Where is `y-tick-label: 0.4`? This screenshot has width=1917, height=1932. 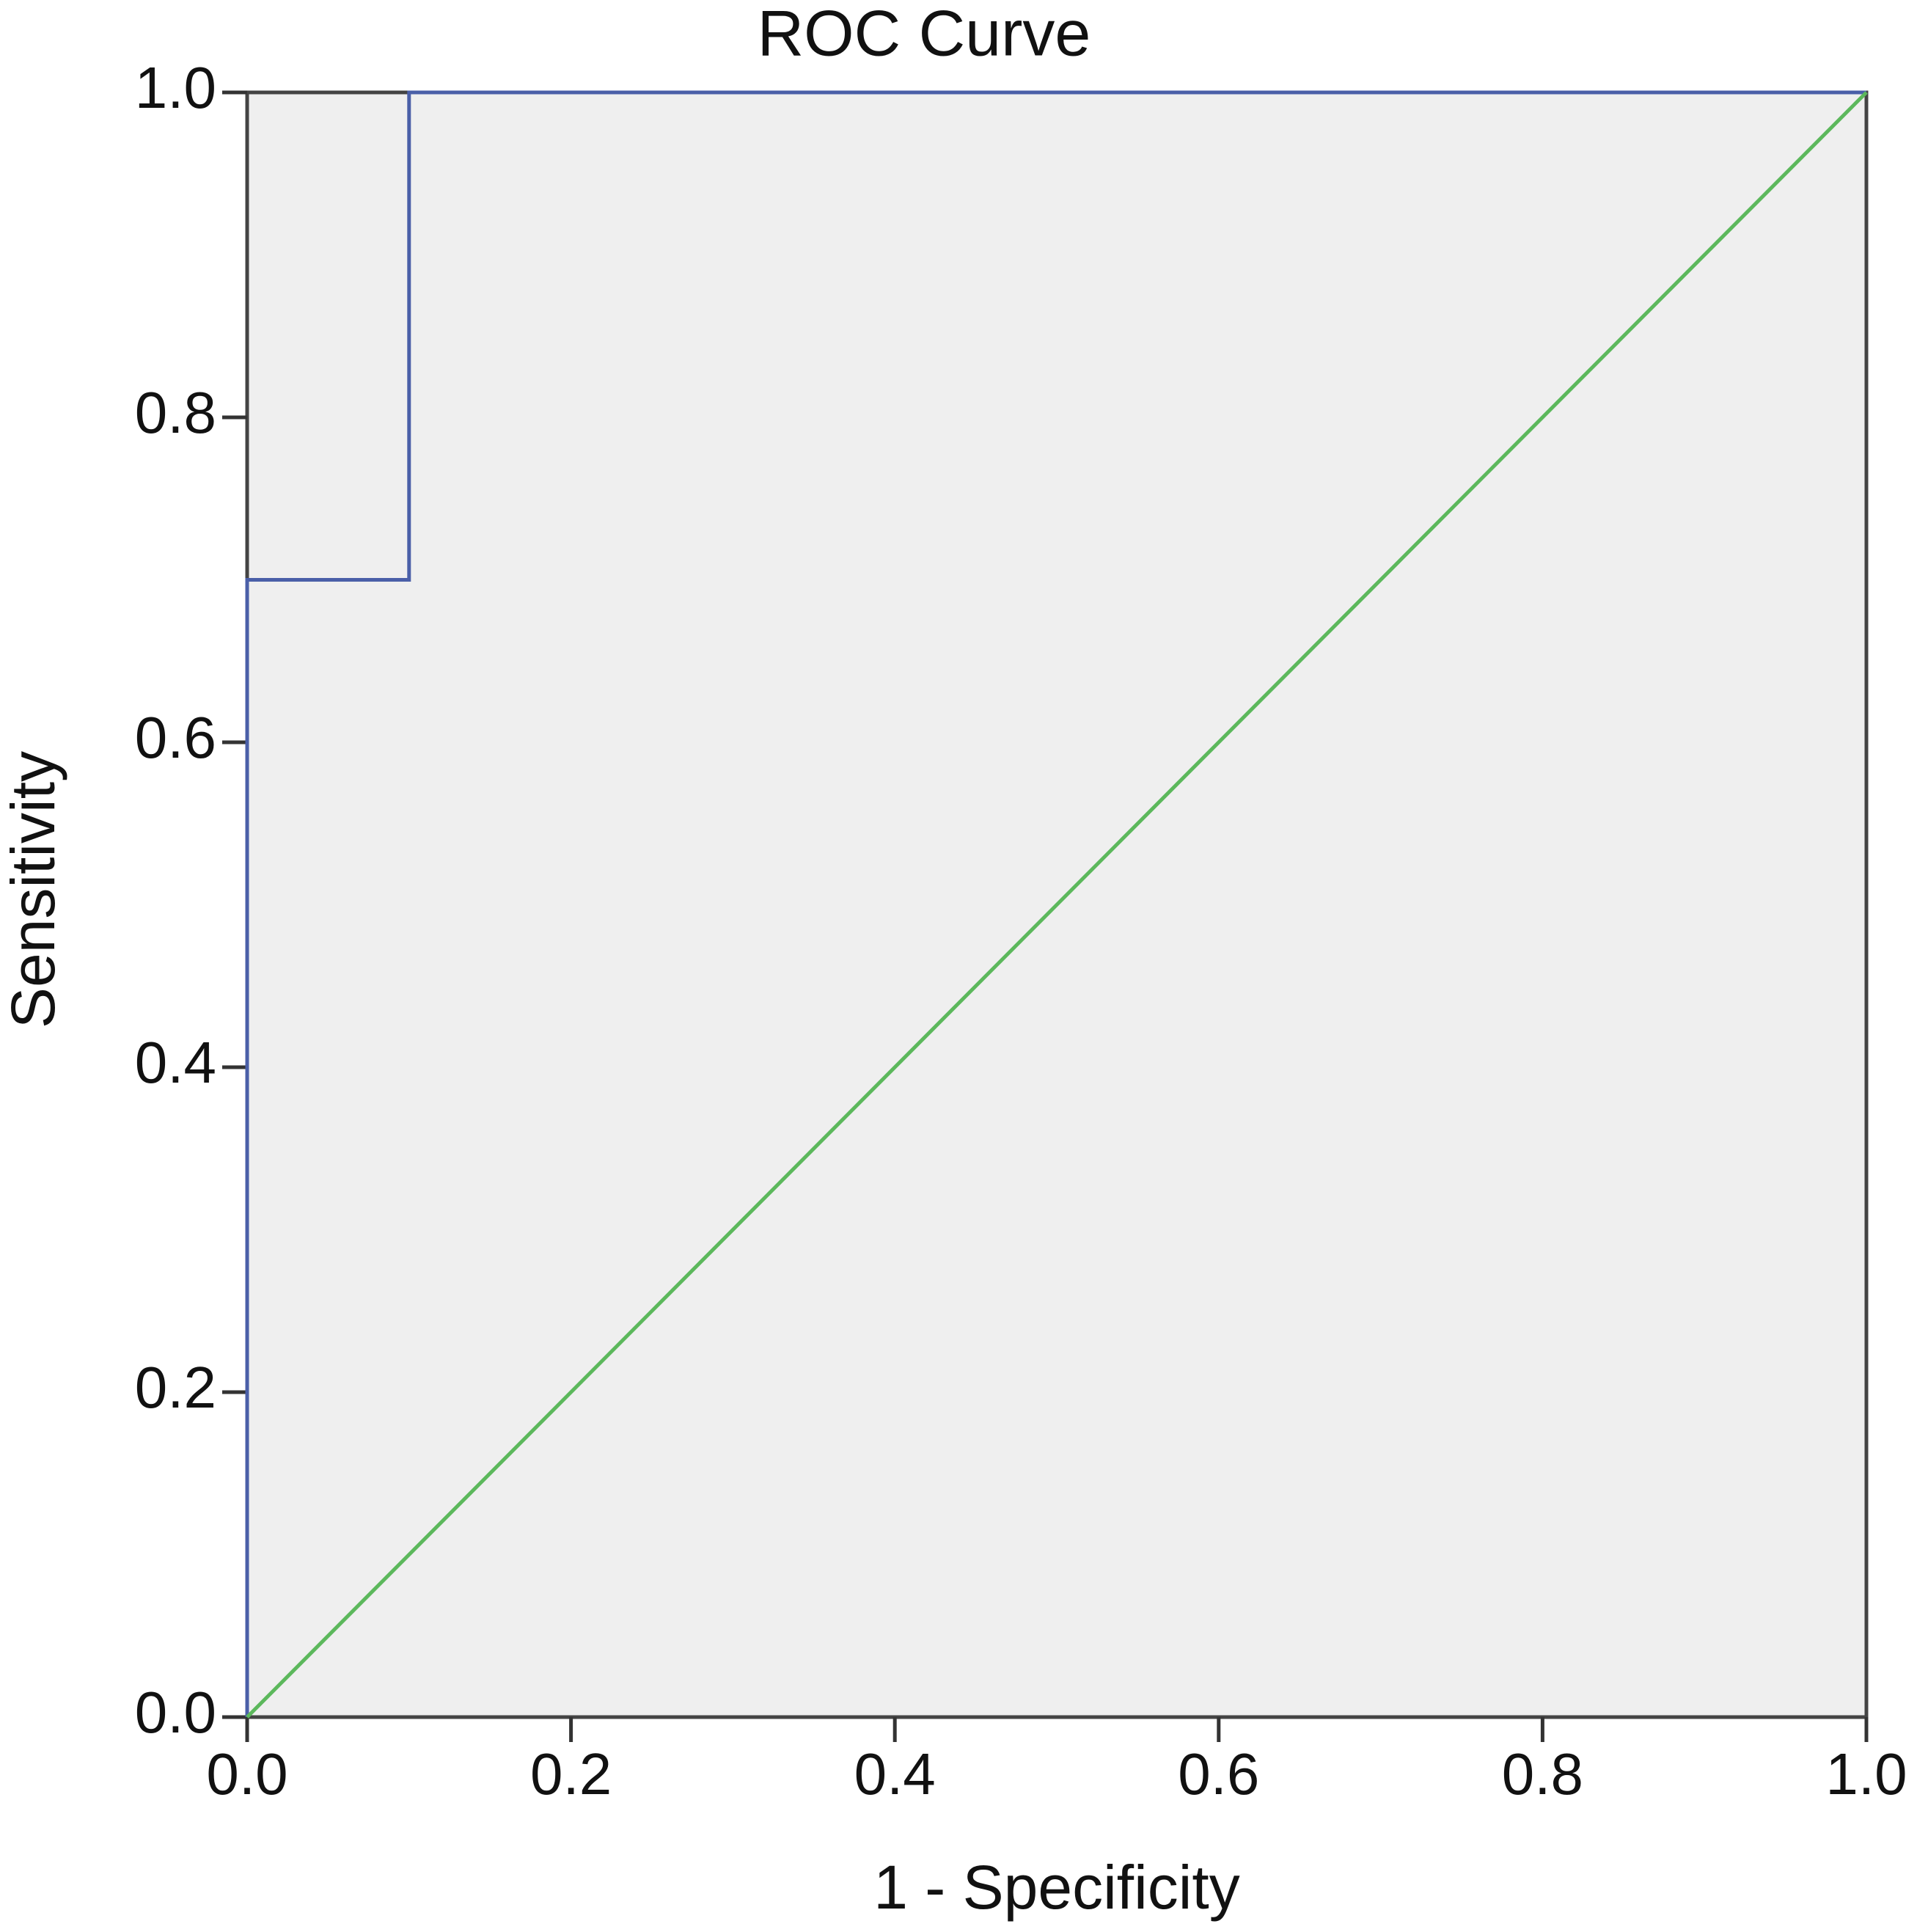
y-tick-label: 0.4 is located at coordinates (175, 1062).